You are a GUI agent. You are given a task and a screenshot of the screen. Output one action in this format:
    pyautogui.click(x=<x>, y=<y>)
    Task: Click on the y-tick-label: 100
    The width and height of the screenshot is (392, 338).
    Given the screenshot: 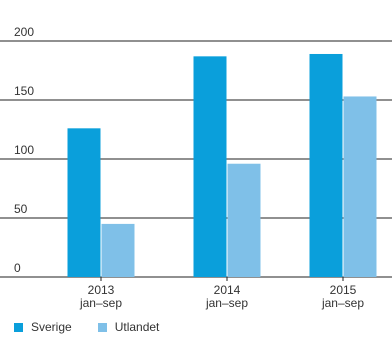 What is the action you would take?
    pyautogui.click(x=24, y=150)
    